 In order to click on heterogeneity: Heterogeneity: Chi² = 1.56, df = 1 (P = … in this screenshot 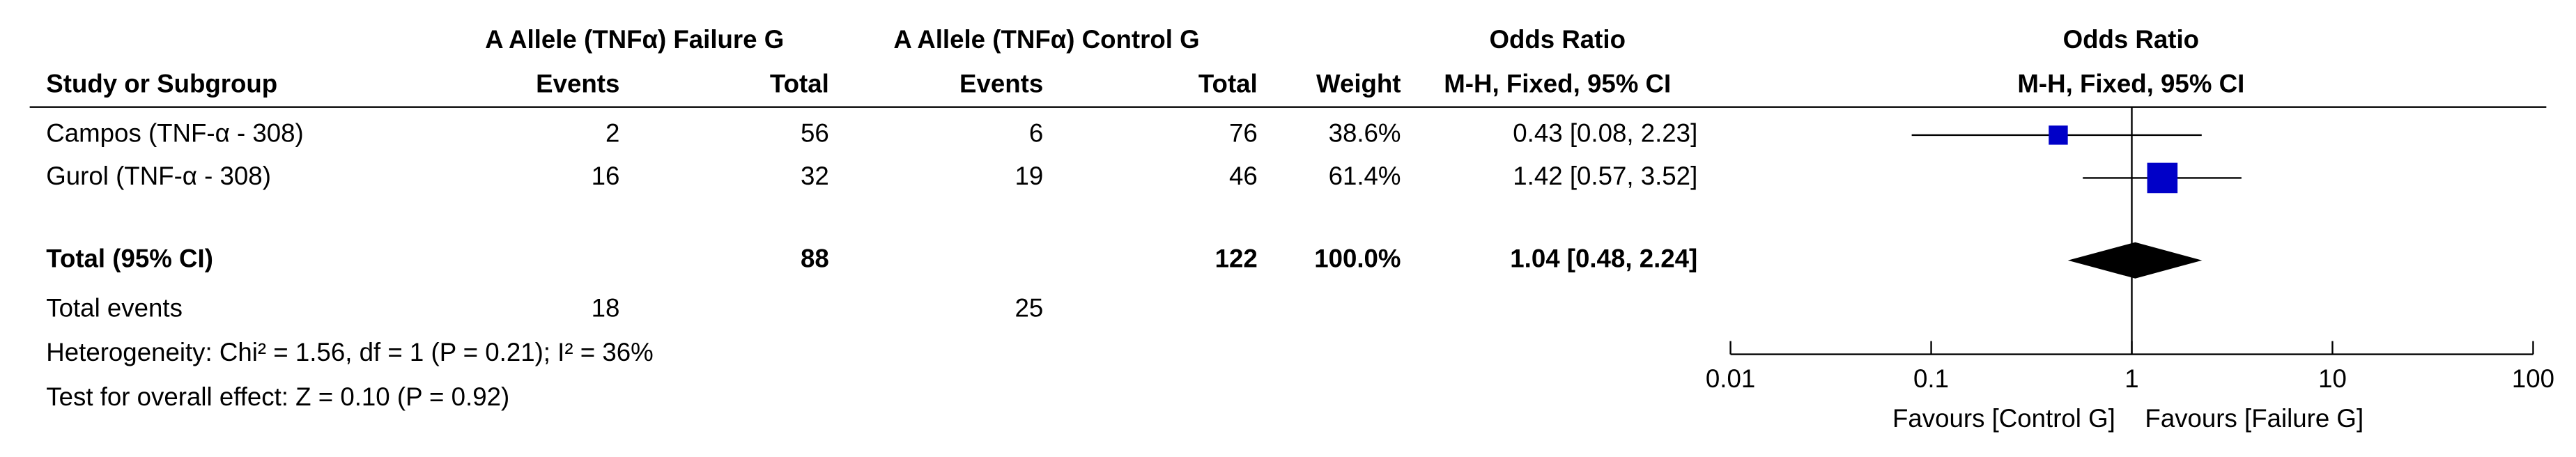, I will do `click(349, 352)`.